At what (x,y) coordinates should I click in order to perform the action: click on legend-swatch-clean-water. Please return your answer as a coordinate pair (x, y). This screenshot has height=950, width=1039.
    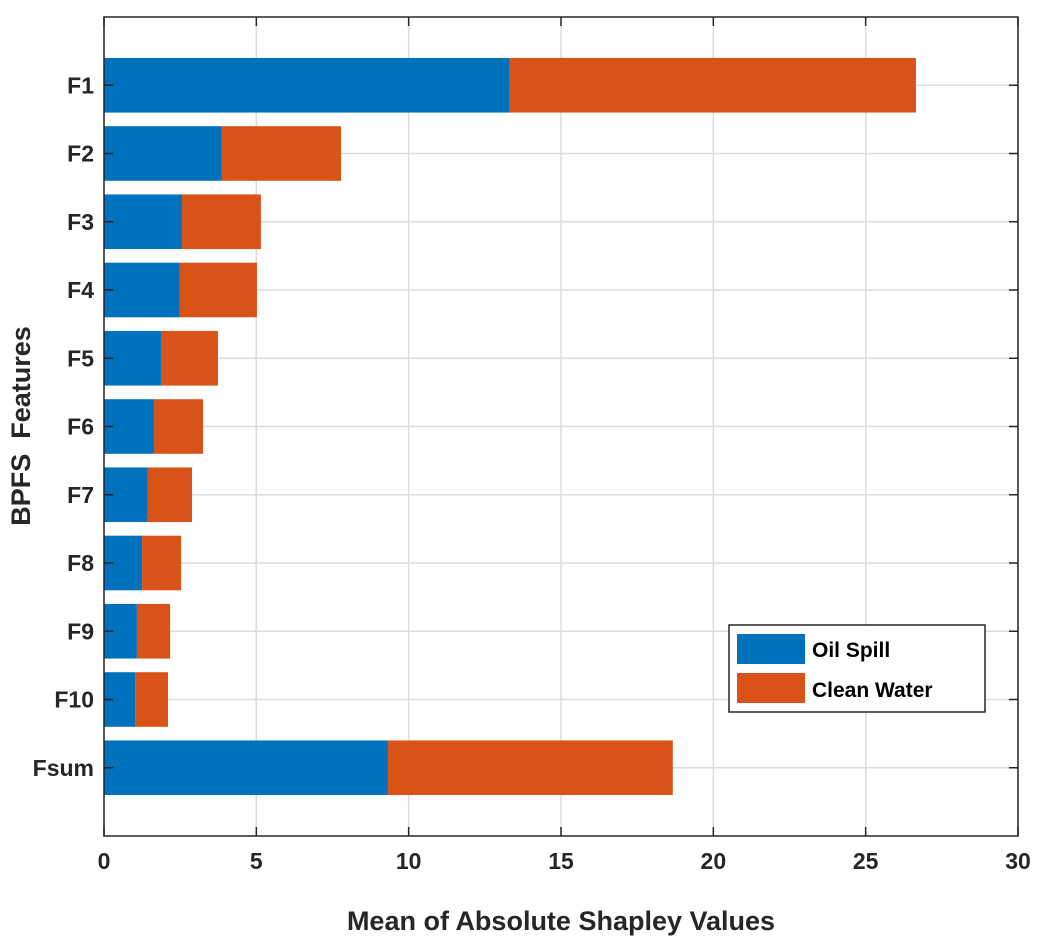
    Looking at the image, I should click on (771, 688).